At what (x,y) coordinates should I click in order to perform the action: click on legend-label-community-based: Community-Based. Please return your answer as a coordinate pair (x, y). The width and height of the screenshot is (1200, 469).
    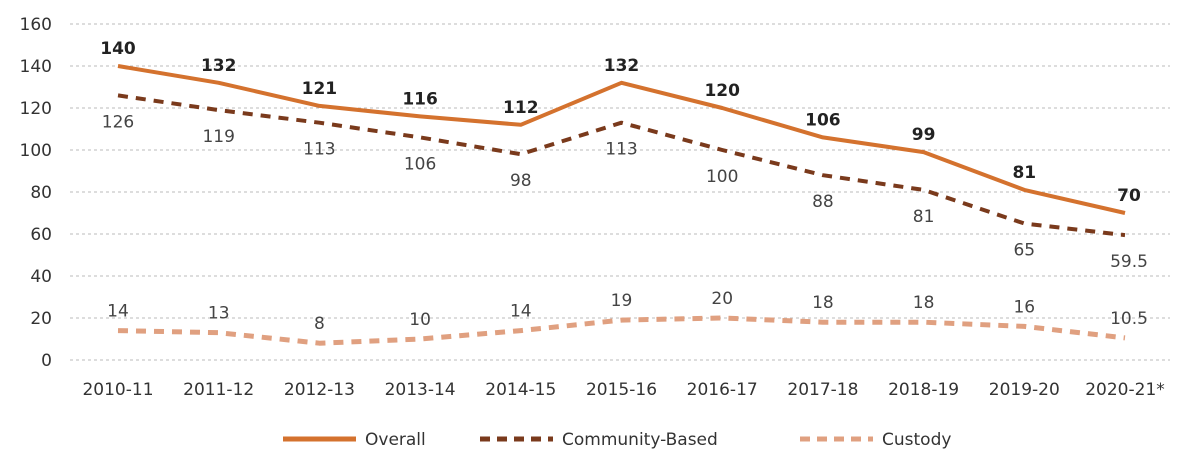
    Looking at the image, I should click on (640, 440).